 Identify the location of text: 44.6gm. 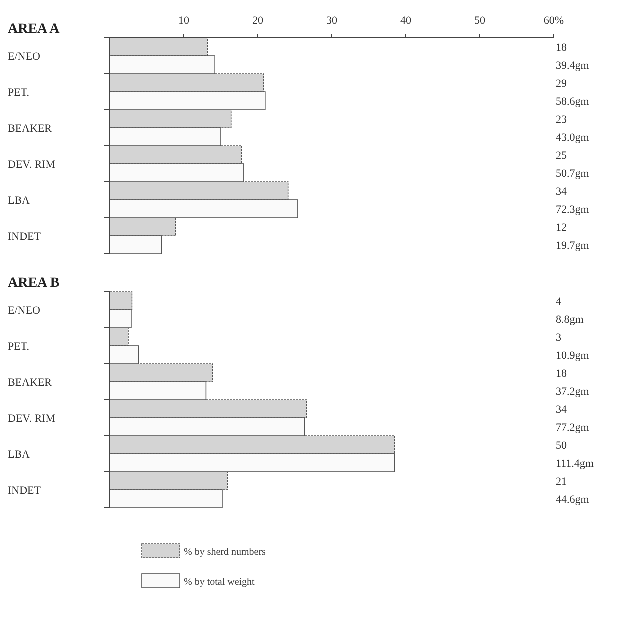
(573, 500).